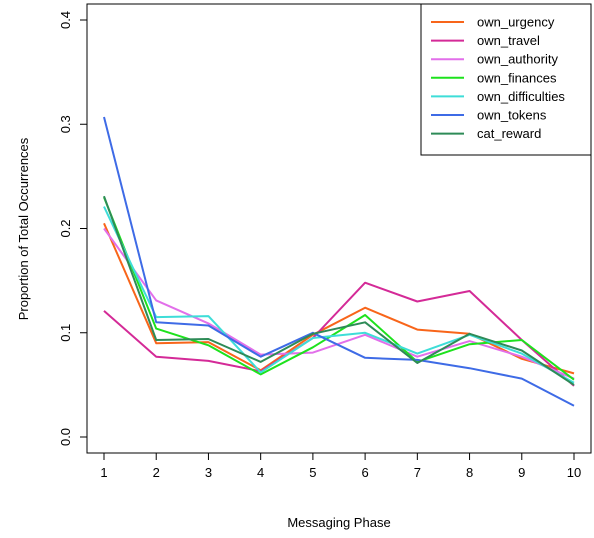 This screenshot has height=538, width=594. Describe the element at coordinates (338, 522) in the screenshot. I see `x-axis-label: Messaging Phase` at that location.